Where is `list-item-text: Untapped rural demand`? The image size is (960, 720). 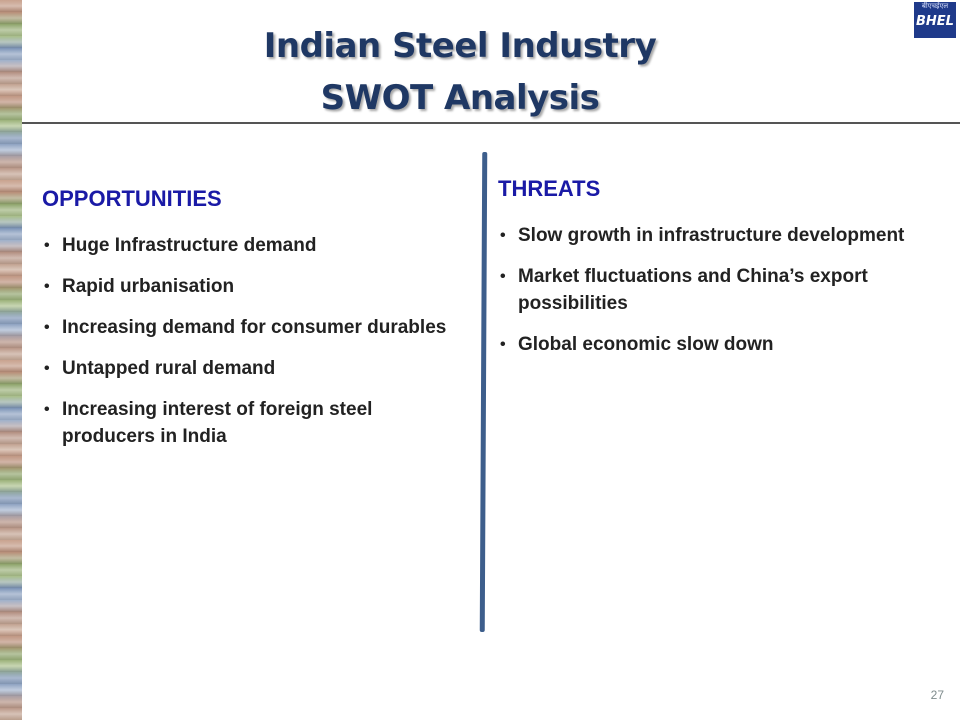
list-item-text: Untapped rural demand is located at coordinates (169, 368).